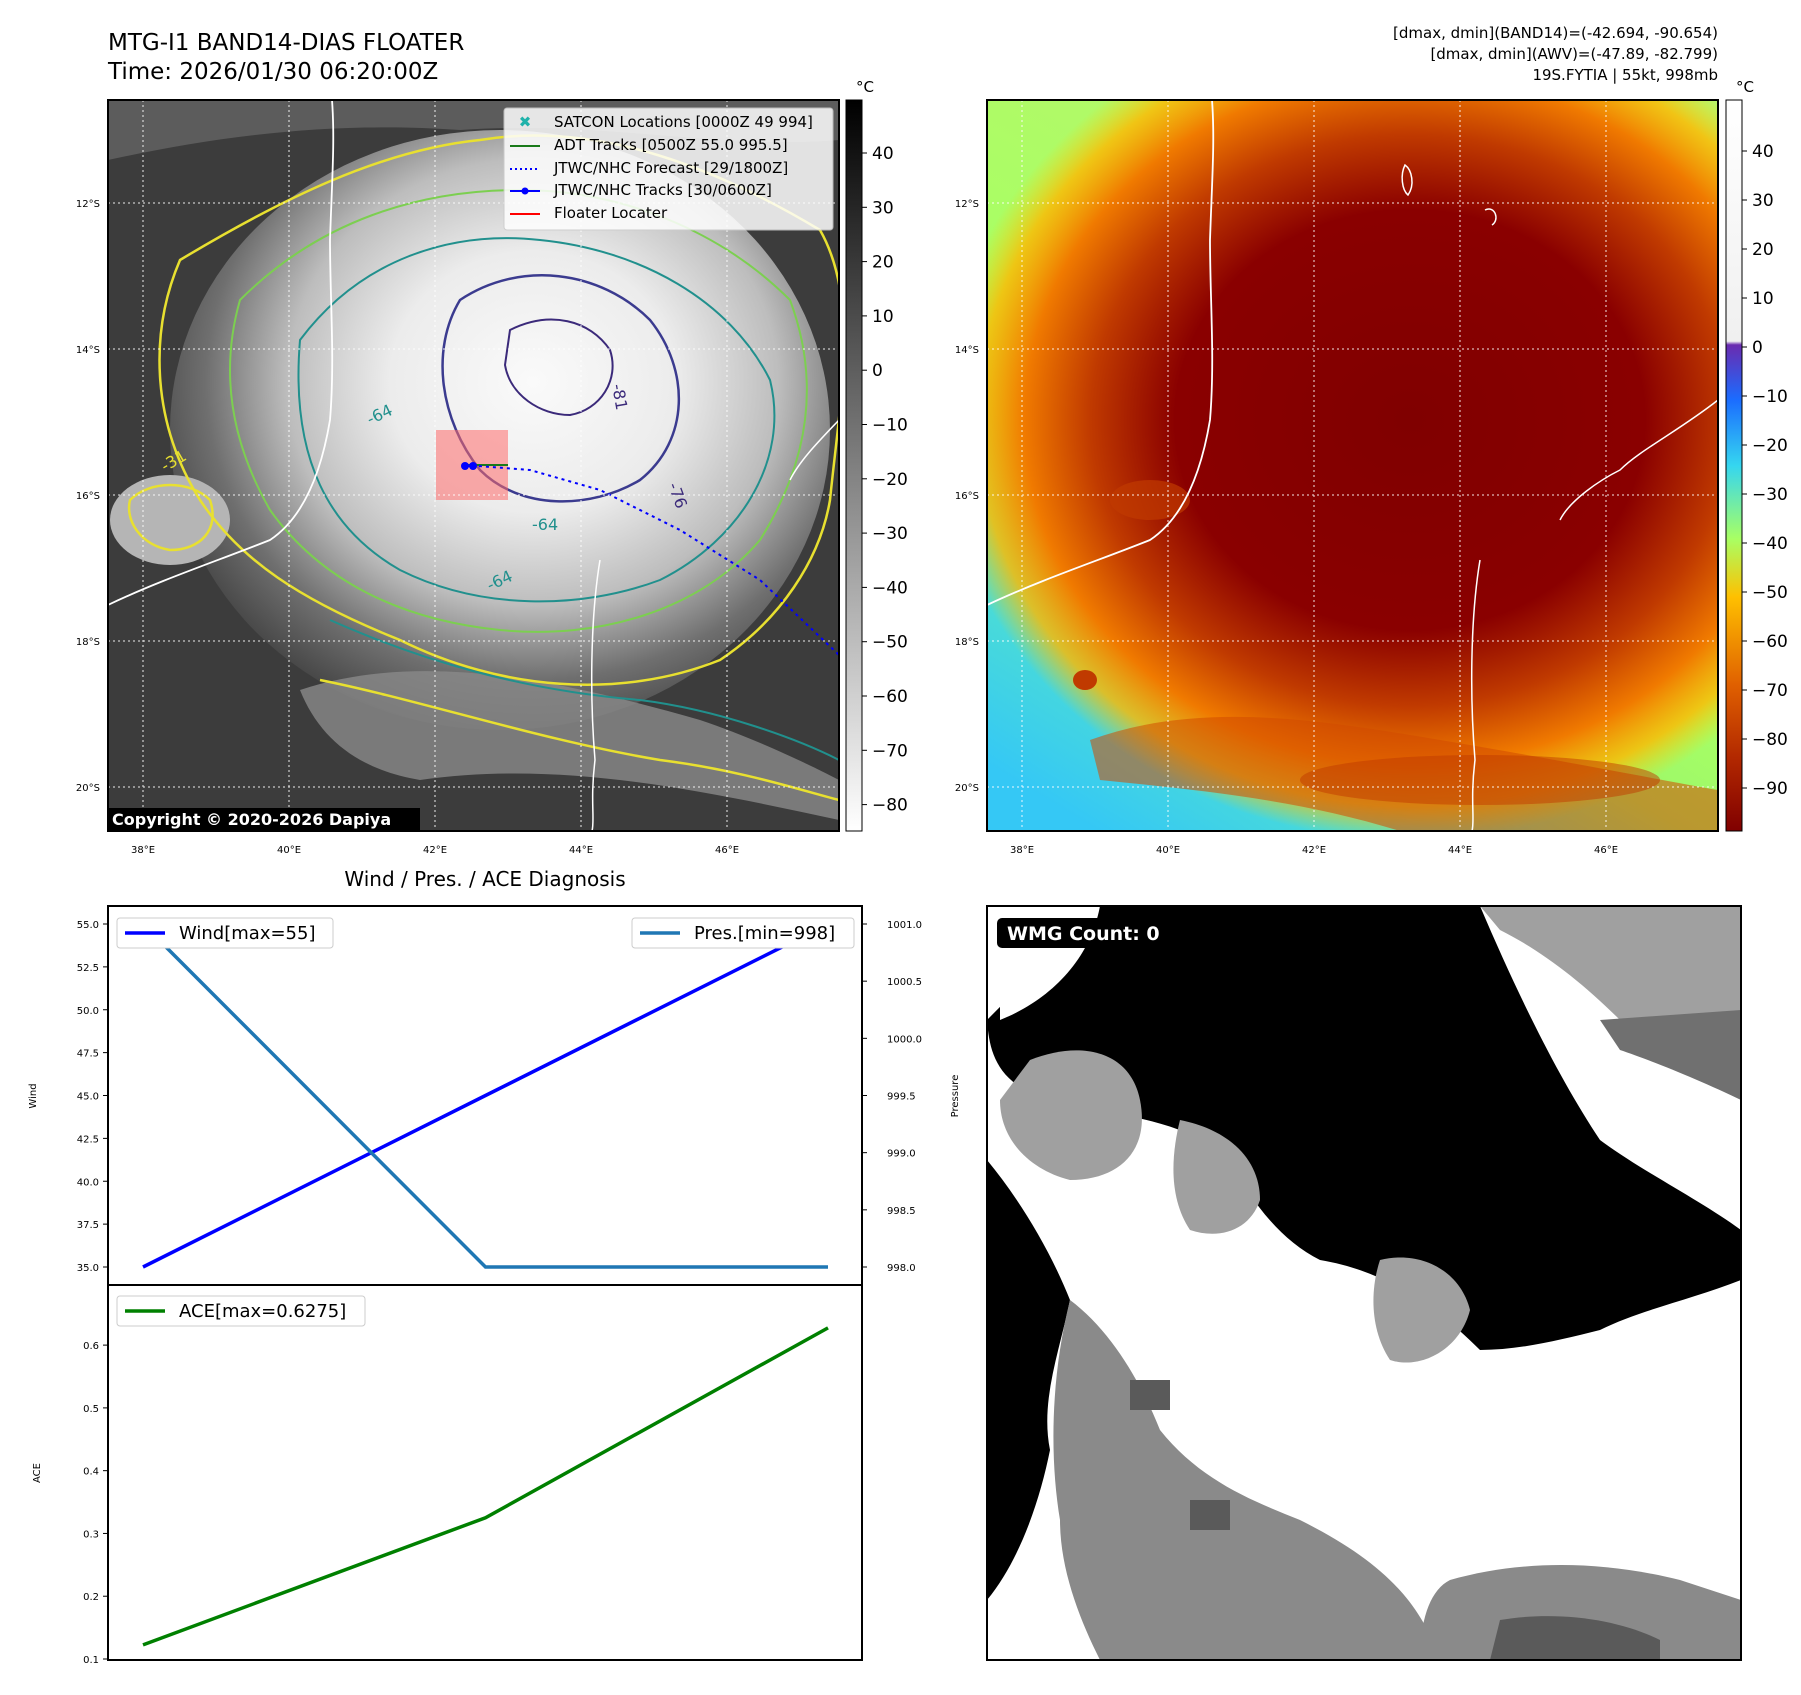 The width and height of the screenshot is (1801, 1695). I want to click on ace-plot-frame, so click(485, 1472).